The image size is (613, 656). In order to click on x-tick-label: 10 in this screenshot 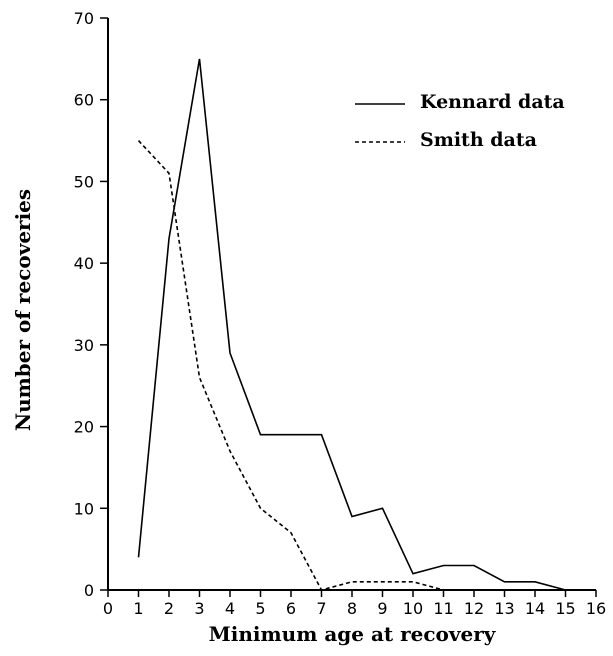, I will do `click(413, 608)`.